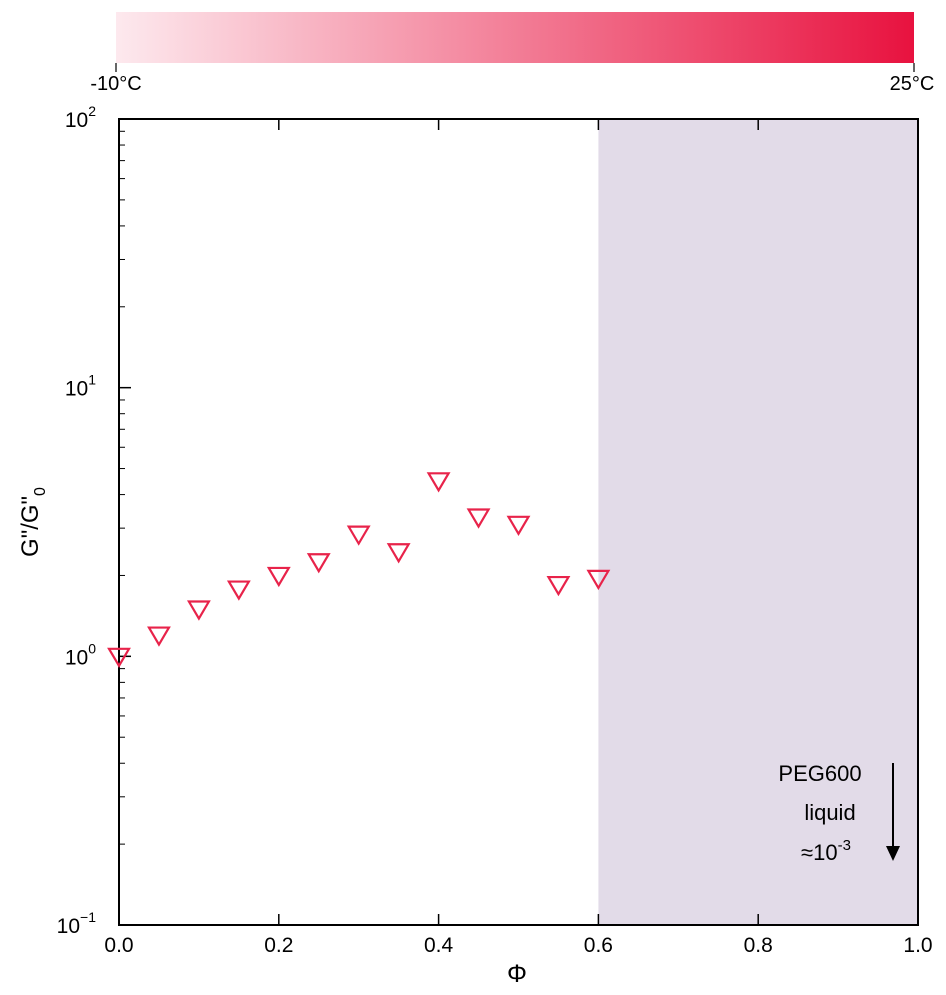 The height and width of the screenshot is (995, 946). Describe the element at coordinates (893, 853) in the screenshot. I see `annotation-arrow-head` at that location.